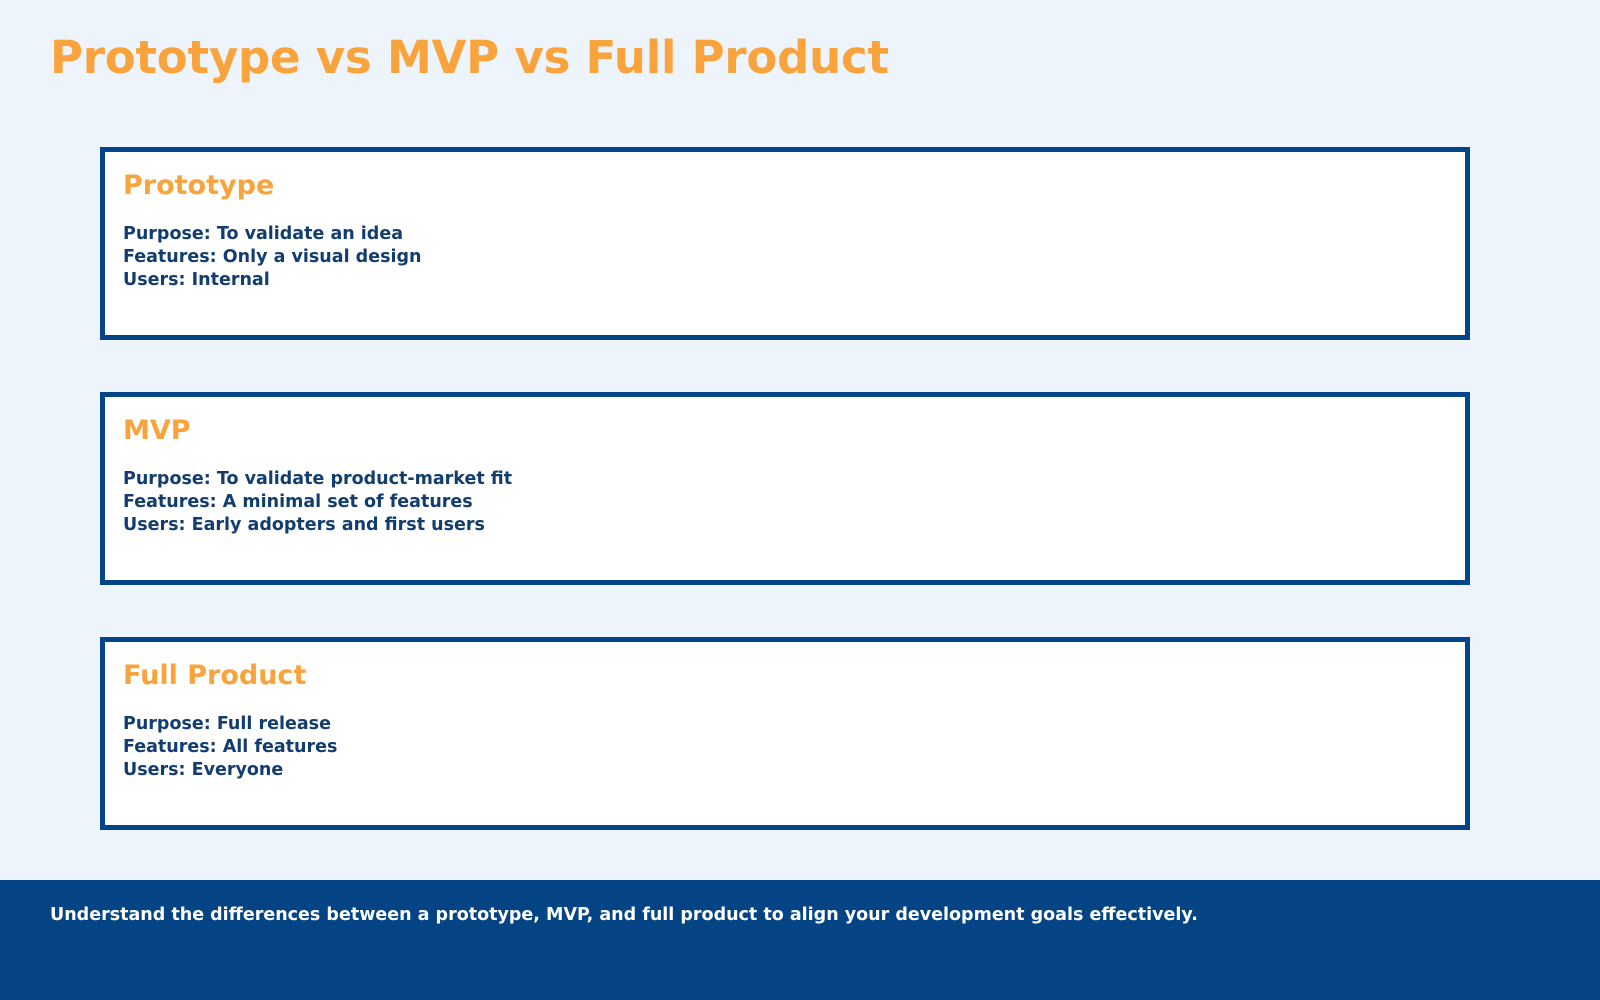  What do you see at coordinates (227, 724) in the screenshot?
I see `card-line-purpose: Purpose: Full release` at bounding box center [227, 724].